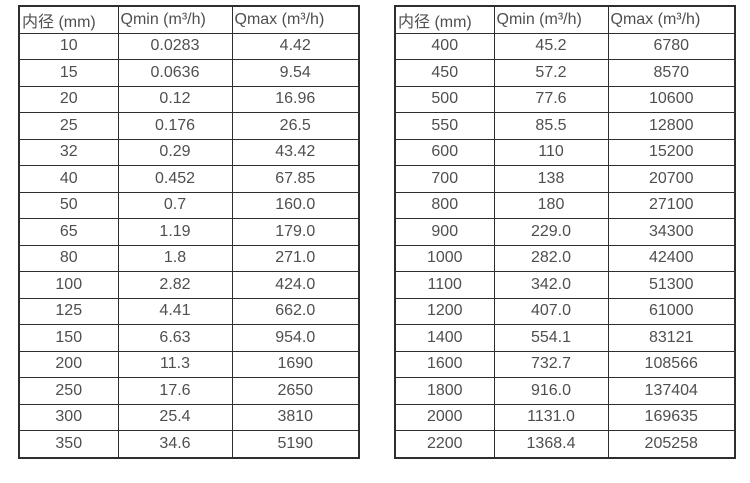 The image size is (750, 483). Describe the element at coordinates (295, 338) in the screenshot. I see `table-cell: 954.0` at that location.